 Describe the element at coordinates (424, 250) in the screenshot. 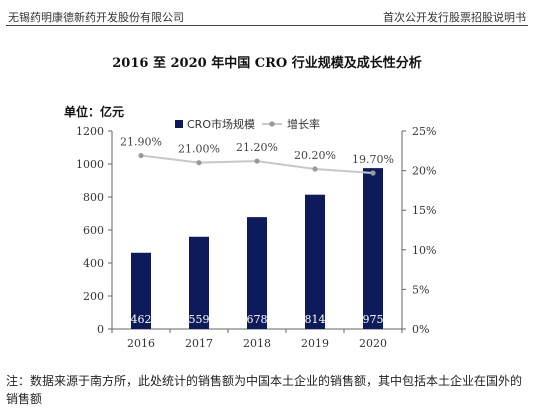

I see `y2-tick-label: 10%` at that location.